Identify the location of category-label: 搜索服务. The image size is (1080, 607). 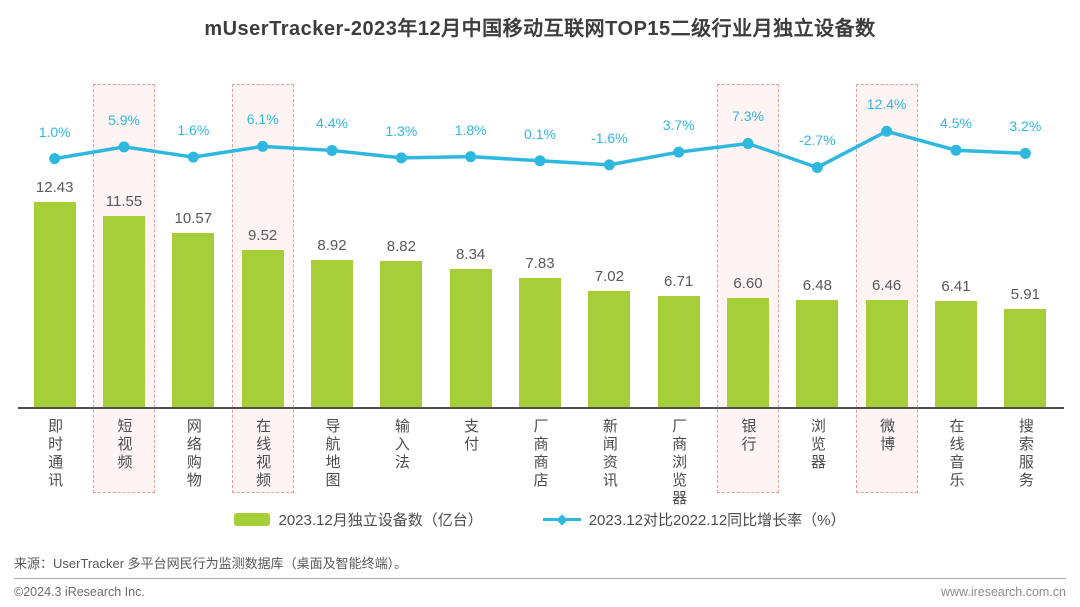
(1025, 454).